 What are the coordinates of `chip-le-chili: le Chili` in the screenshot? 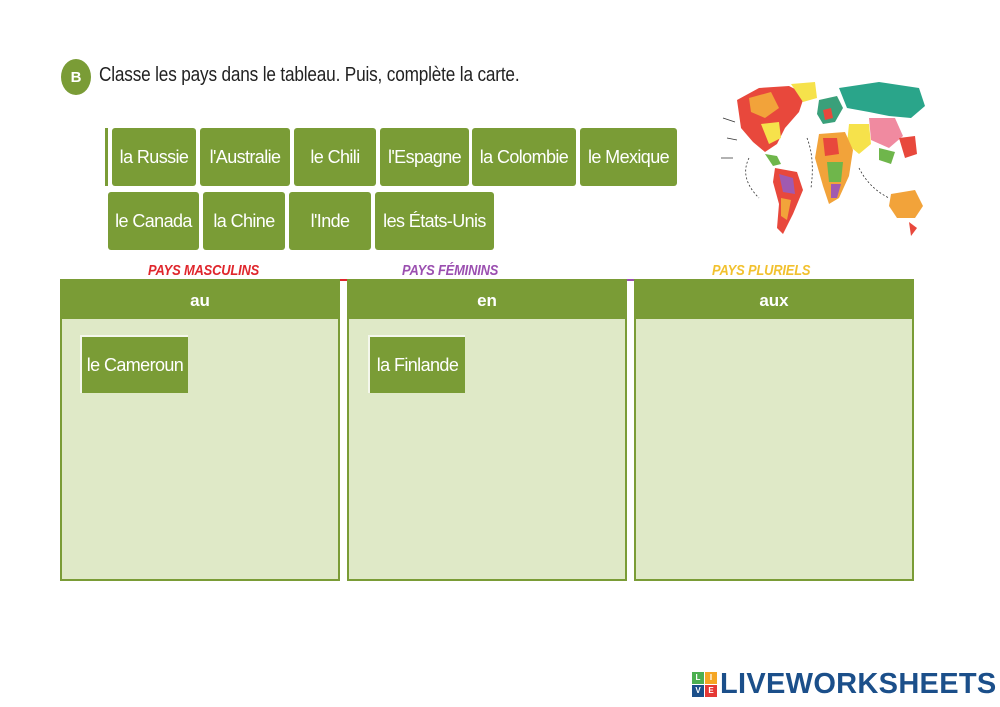 It's located at (335, 157).